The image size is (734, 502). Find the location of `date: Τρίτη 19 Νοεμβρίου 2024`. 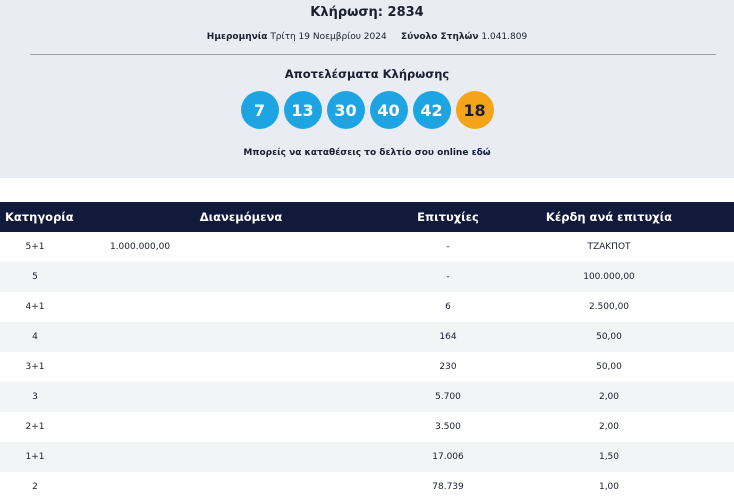

date: Τρίτη 19 Νοεμβρίου 2024 is located at coordinates (328, 37).